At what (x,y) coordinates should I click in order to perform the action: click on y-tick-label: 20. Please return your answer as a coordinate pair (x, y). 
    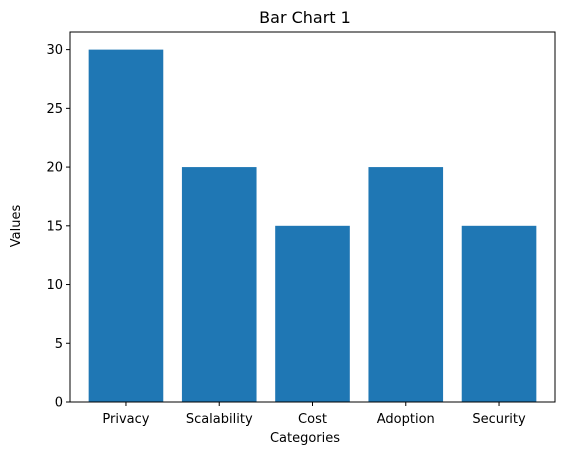
    Looking at the image, I should click on (54, 168).